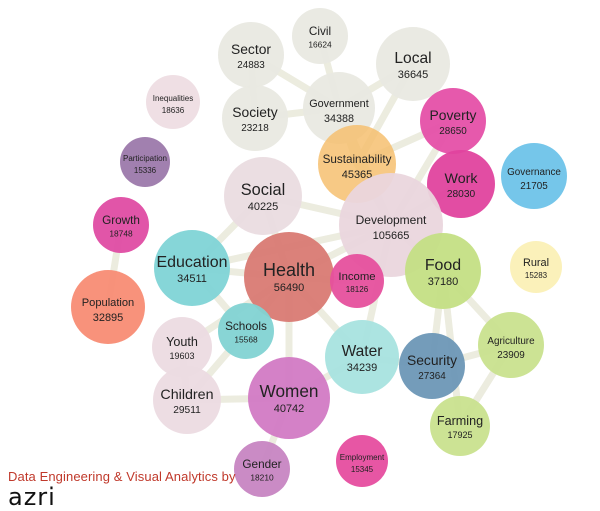 The width and height of the screenshot is (600, 511). I want to click on node-circle-social, so click(263, 196).